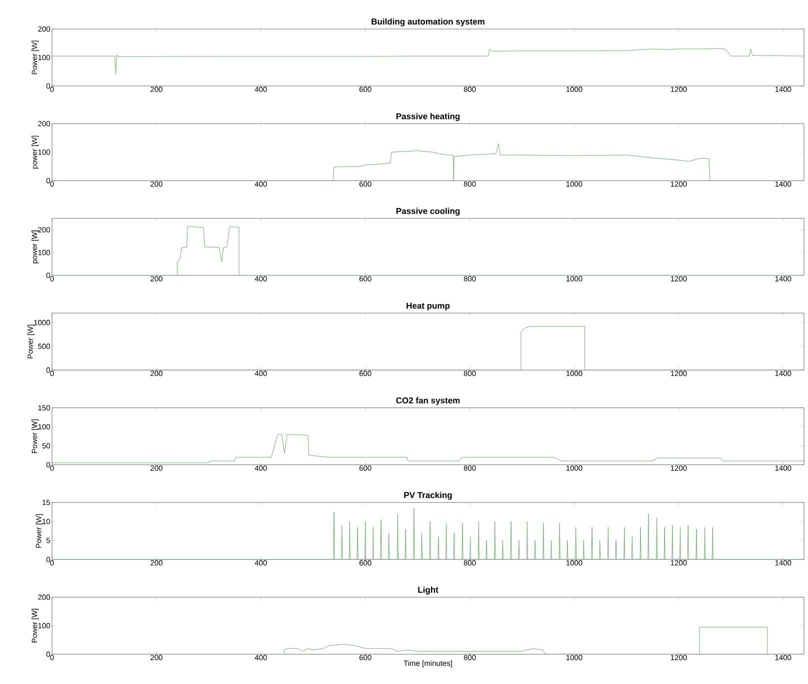 The height and width of the screenshot is (684, 808). Describe the element at coordinates (428, 534) in the screenshot. I see `line-series` at that location.